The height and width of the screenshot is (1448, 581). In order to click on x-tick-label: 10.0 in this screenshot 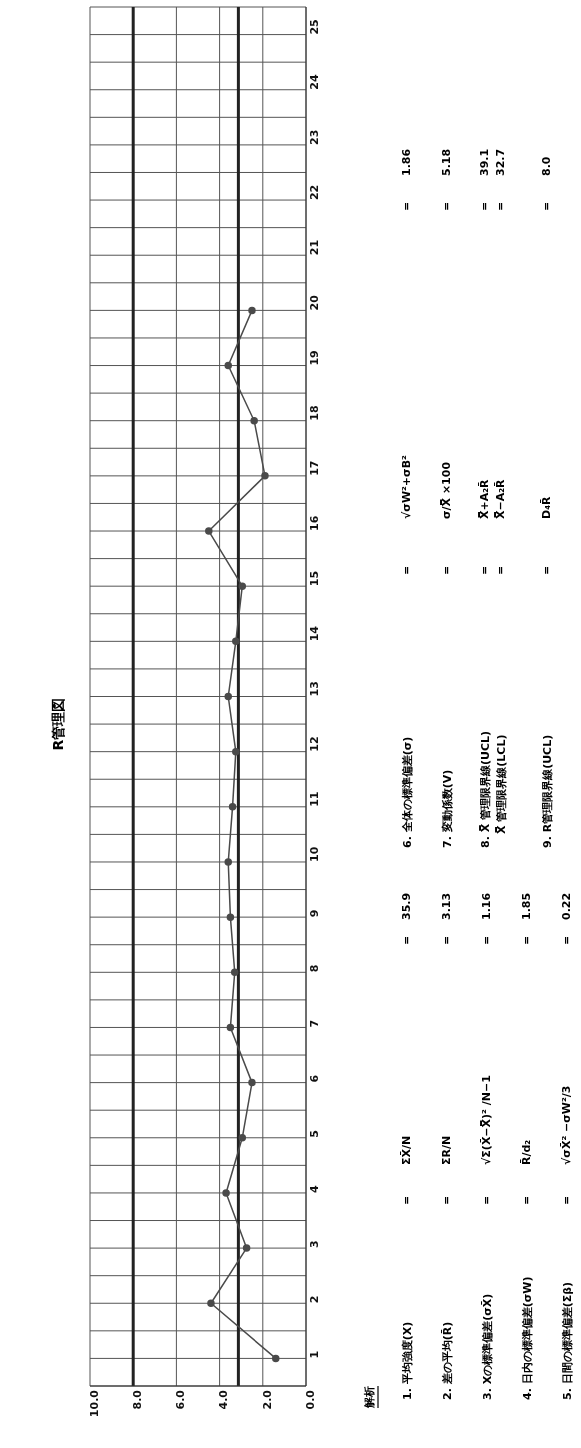, I will do `click(94, 1403)`.